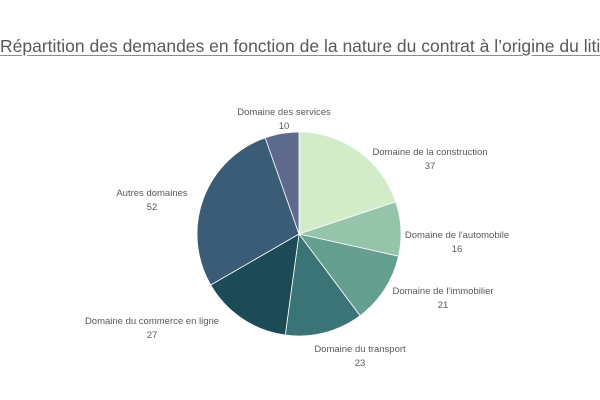 This screenshot has width=600, height=400. Describe the element at coordinates (152, 207) in the screenshot. I see `slice-value-5: 52` at that location.